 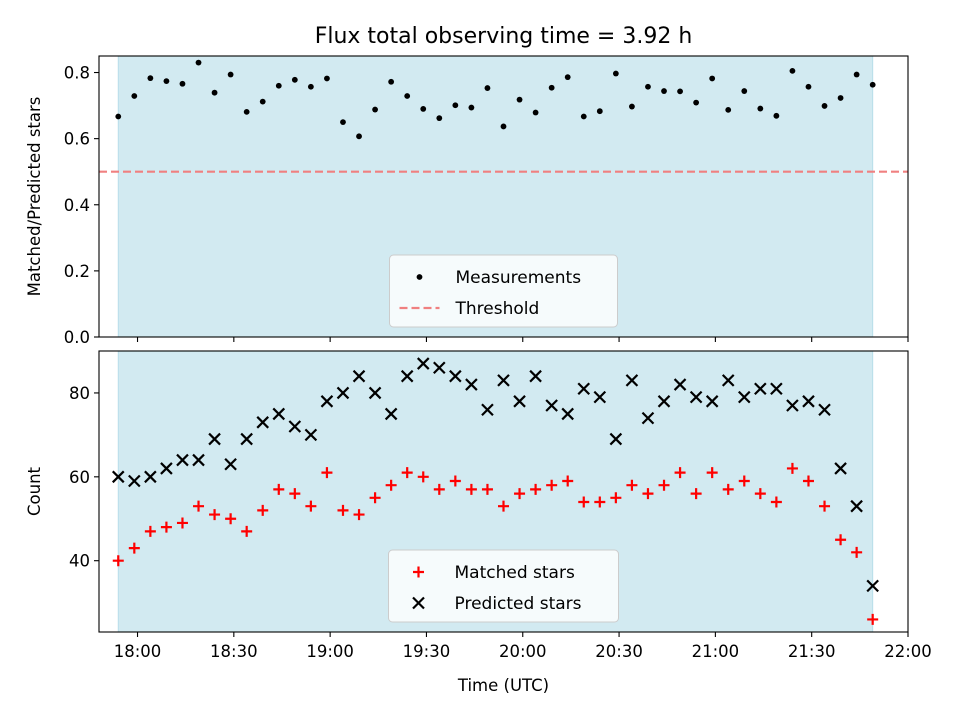 I want to click on x-tick-label: 19:00, so click(x=330, y=651).